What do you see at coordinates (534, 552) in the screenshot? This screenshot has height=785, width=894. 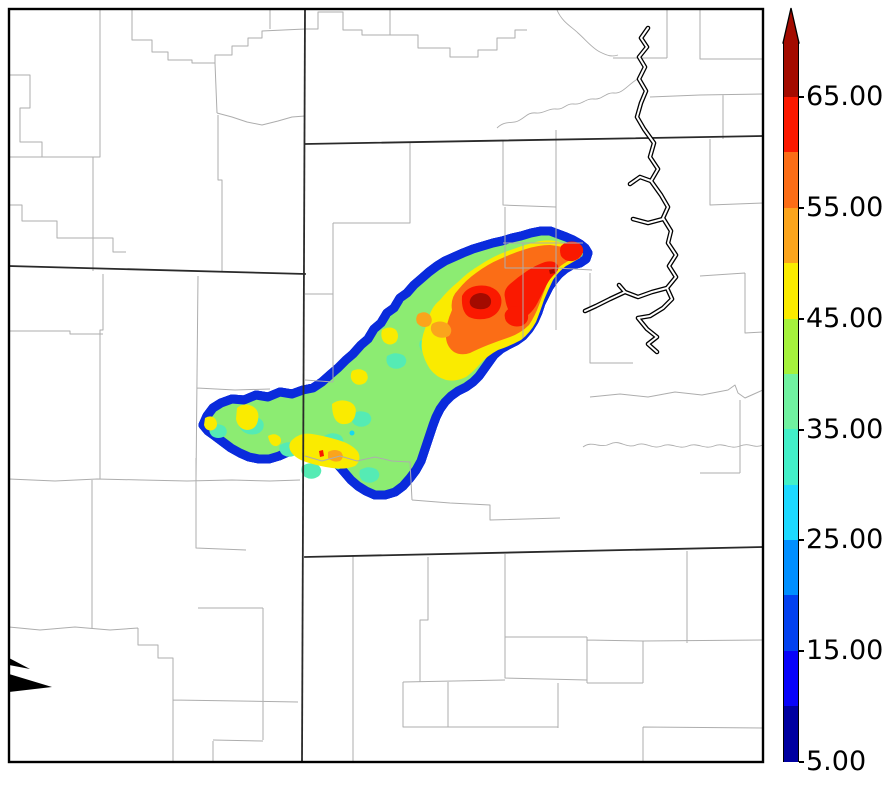 I see `state-line-southeast` at bounding box center [534, 552].